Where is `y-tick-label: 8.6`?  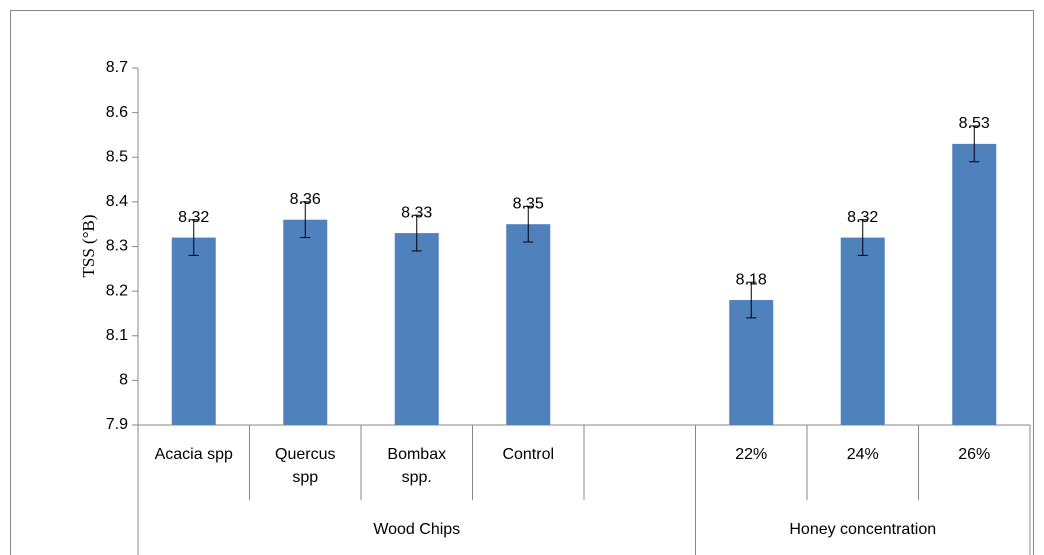
y-tick-label: 8.6 is located at coordinates (117, 112).